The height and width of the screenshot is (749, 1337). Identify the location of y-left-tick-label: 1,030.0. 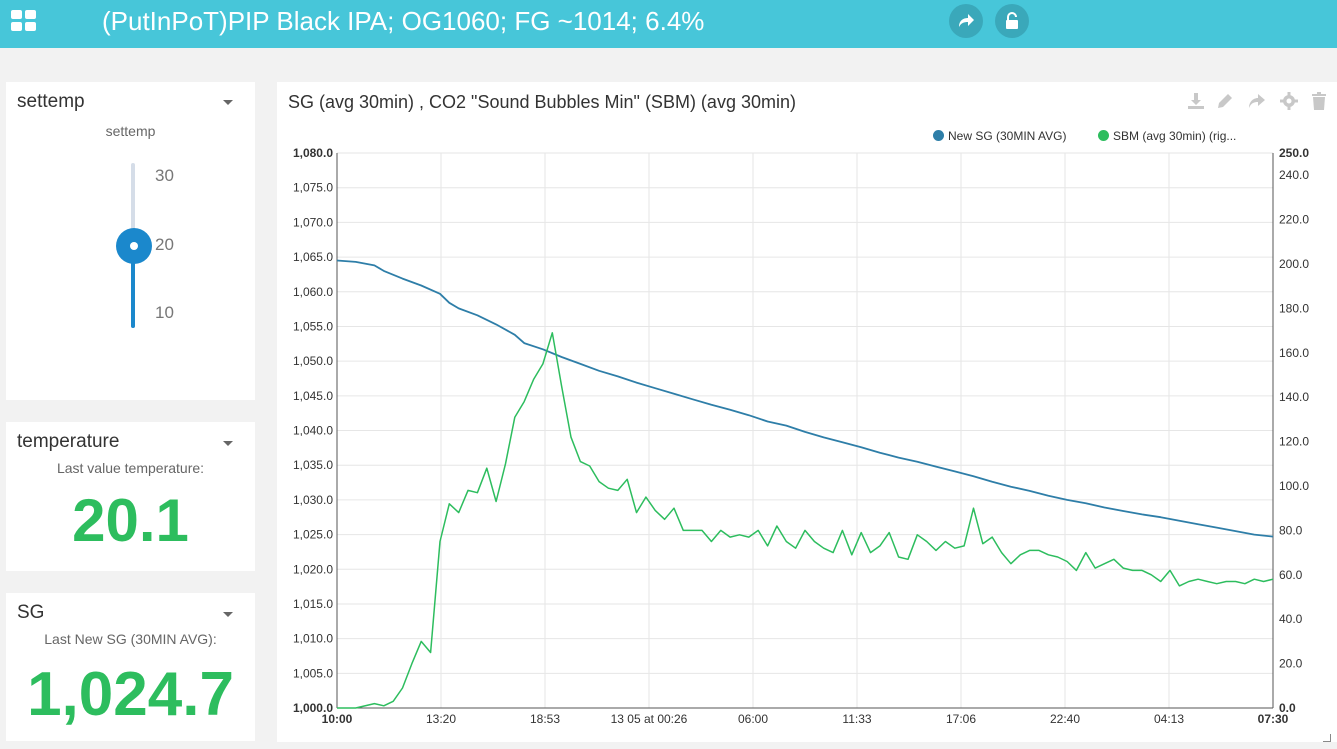
(313, 500).